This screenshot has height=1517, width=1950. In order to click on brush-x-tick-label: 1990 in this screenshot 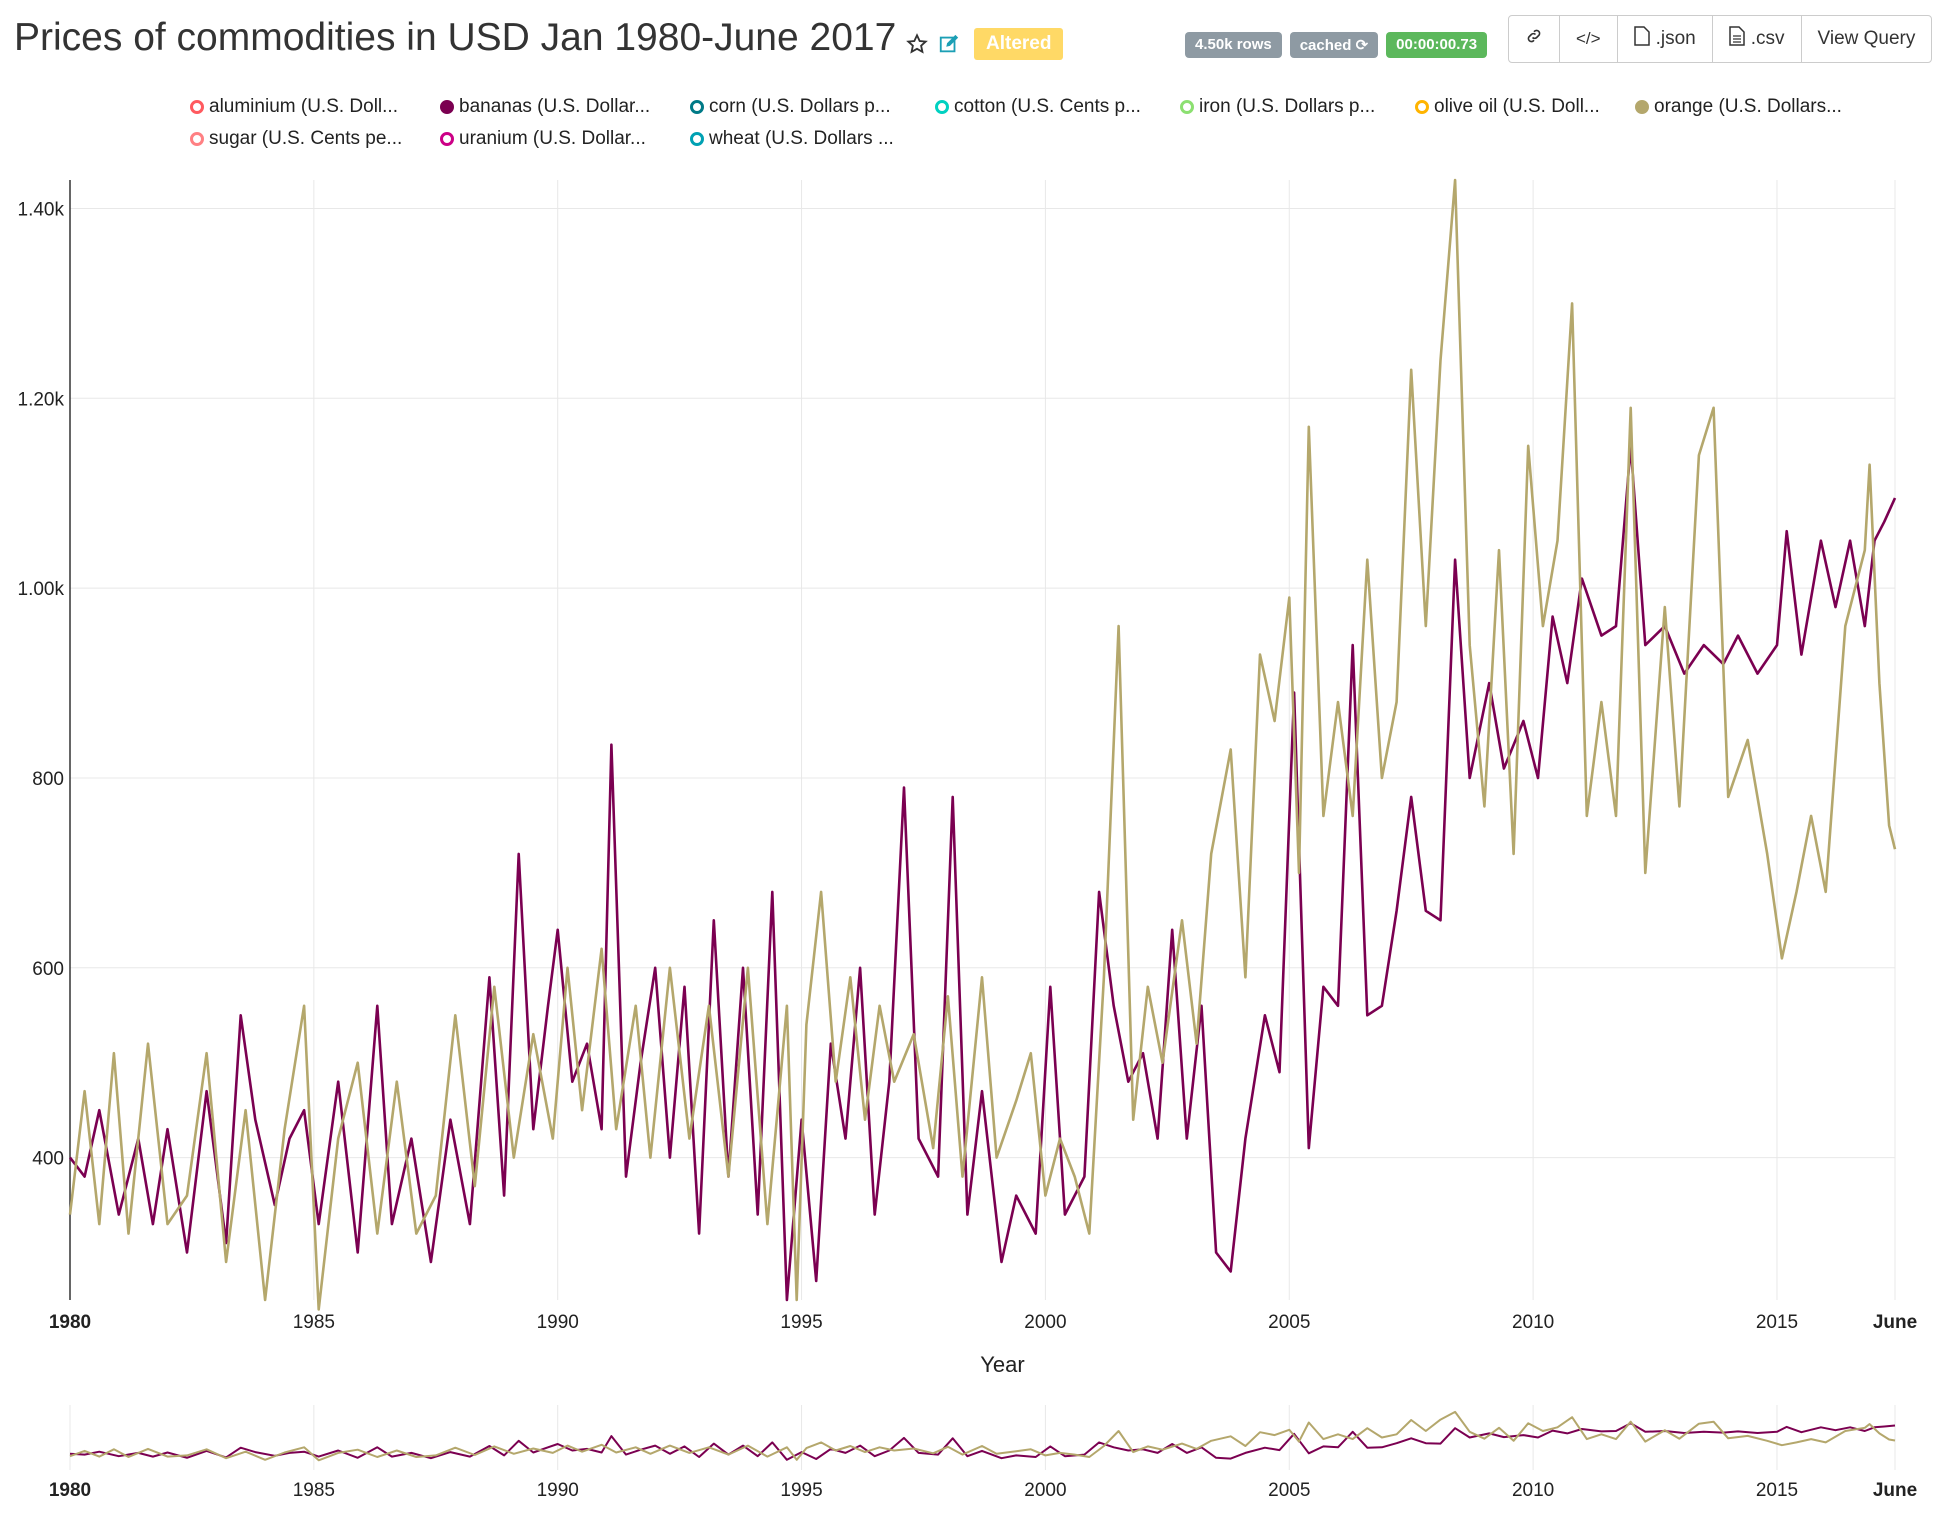, I will do `click(558, 1490)`.